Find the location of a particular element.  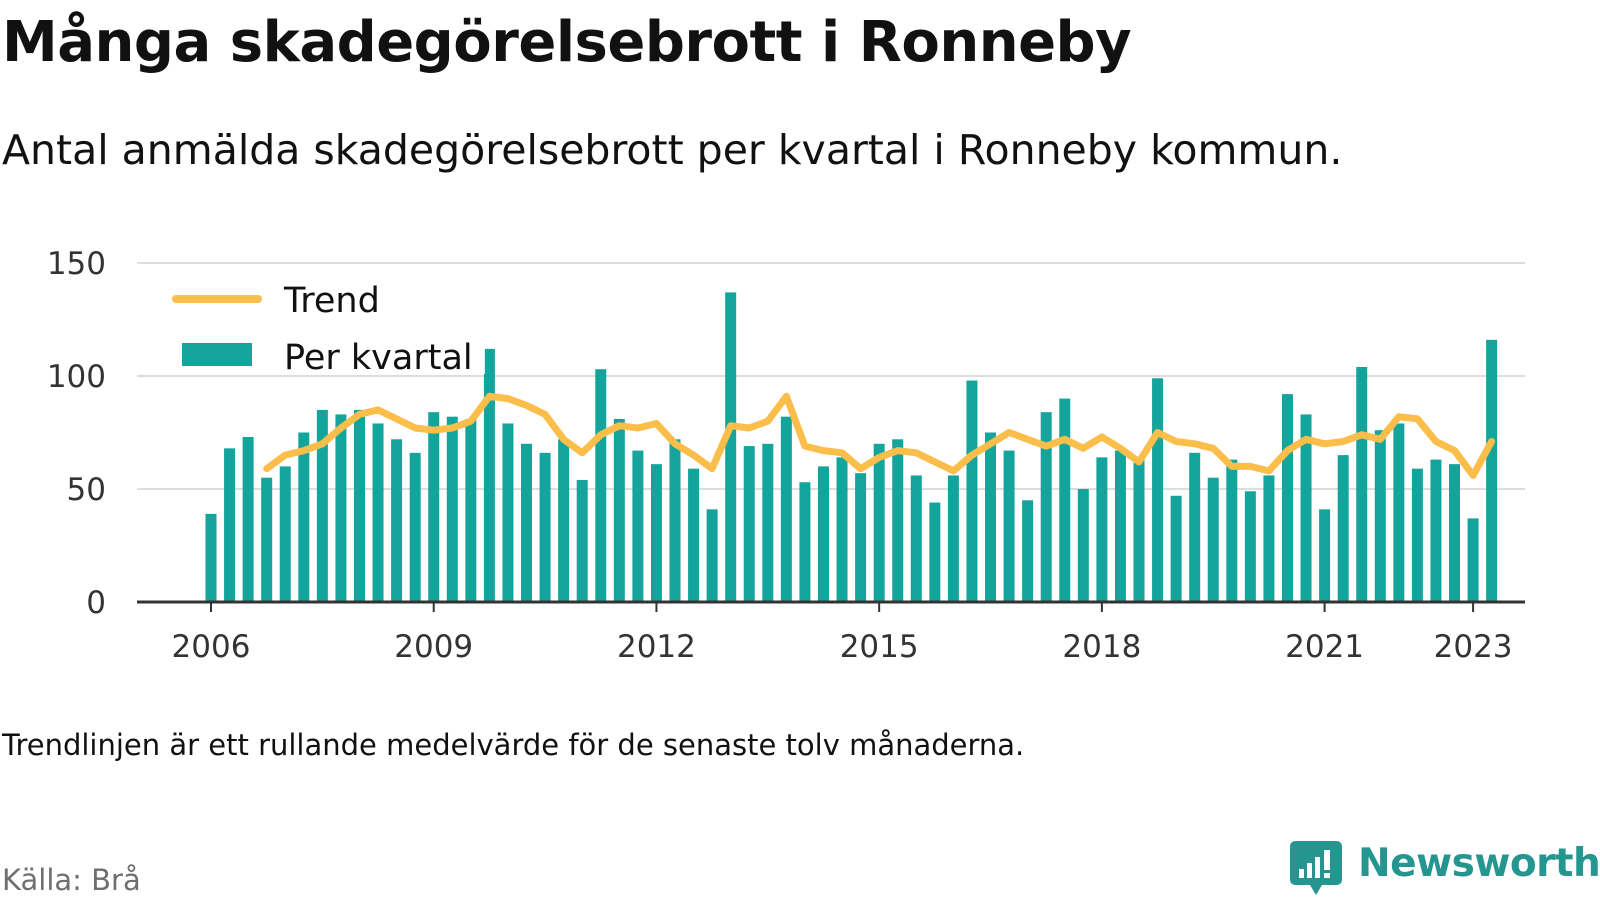

x-tick-label-2009: 2009 is located at coordinates (433, 647).